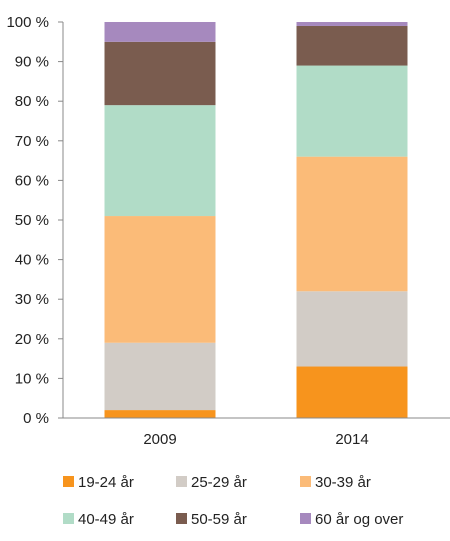  Describe the element at coordinates (106, 519) in the screenshot. I see `legend-label: 40-49 år` at that location.